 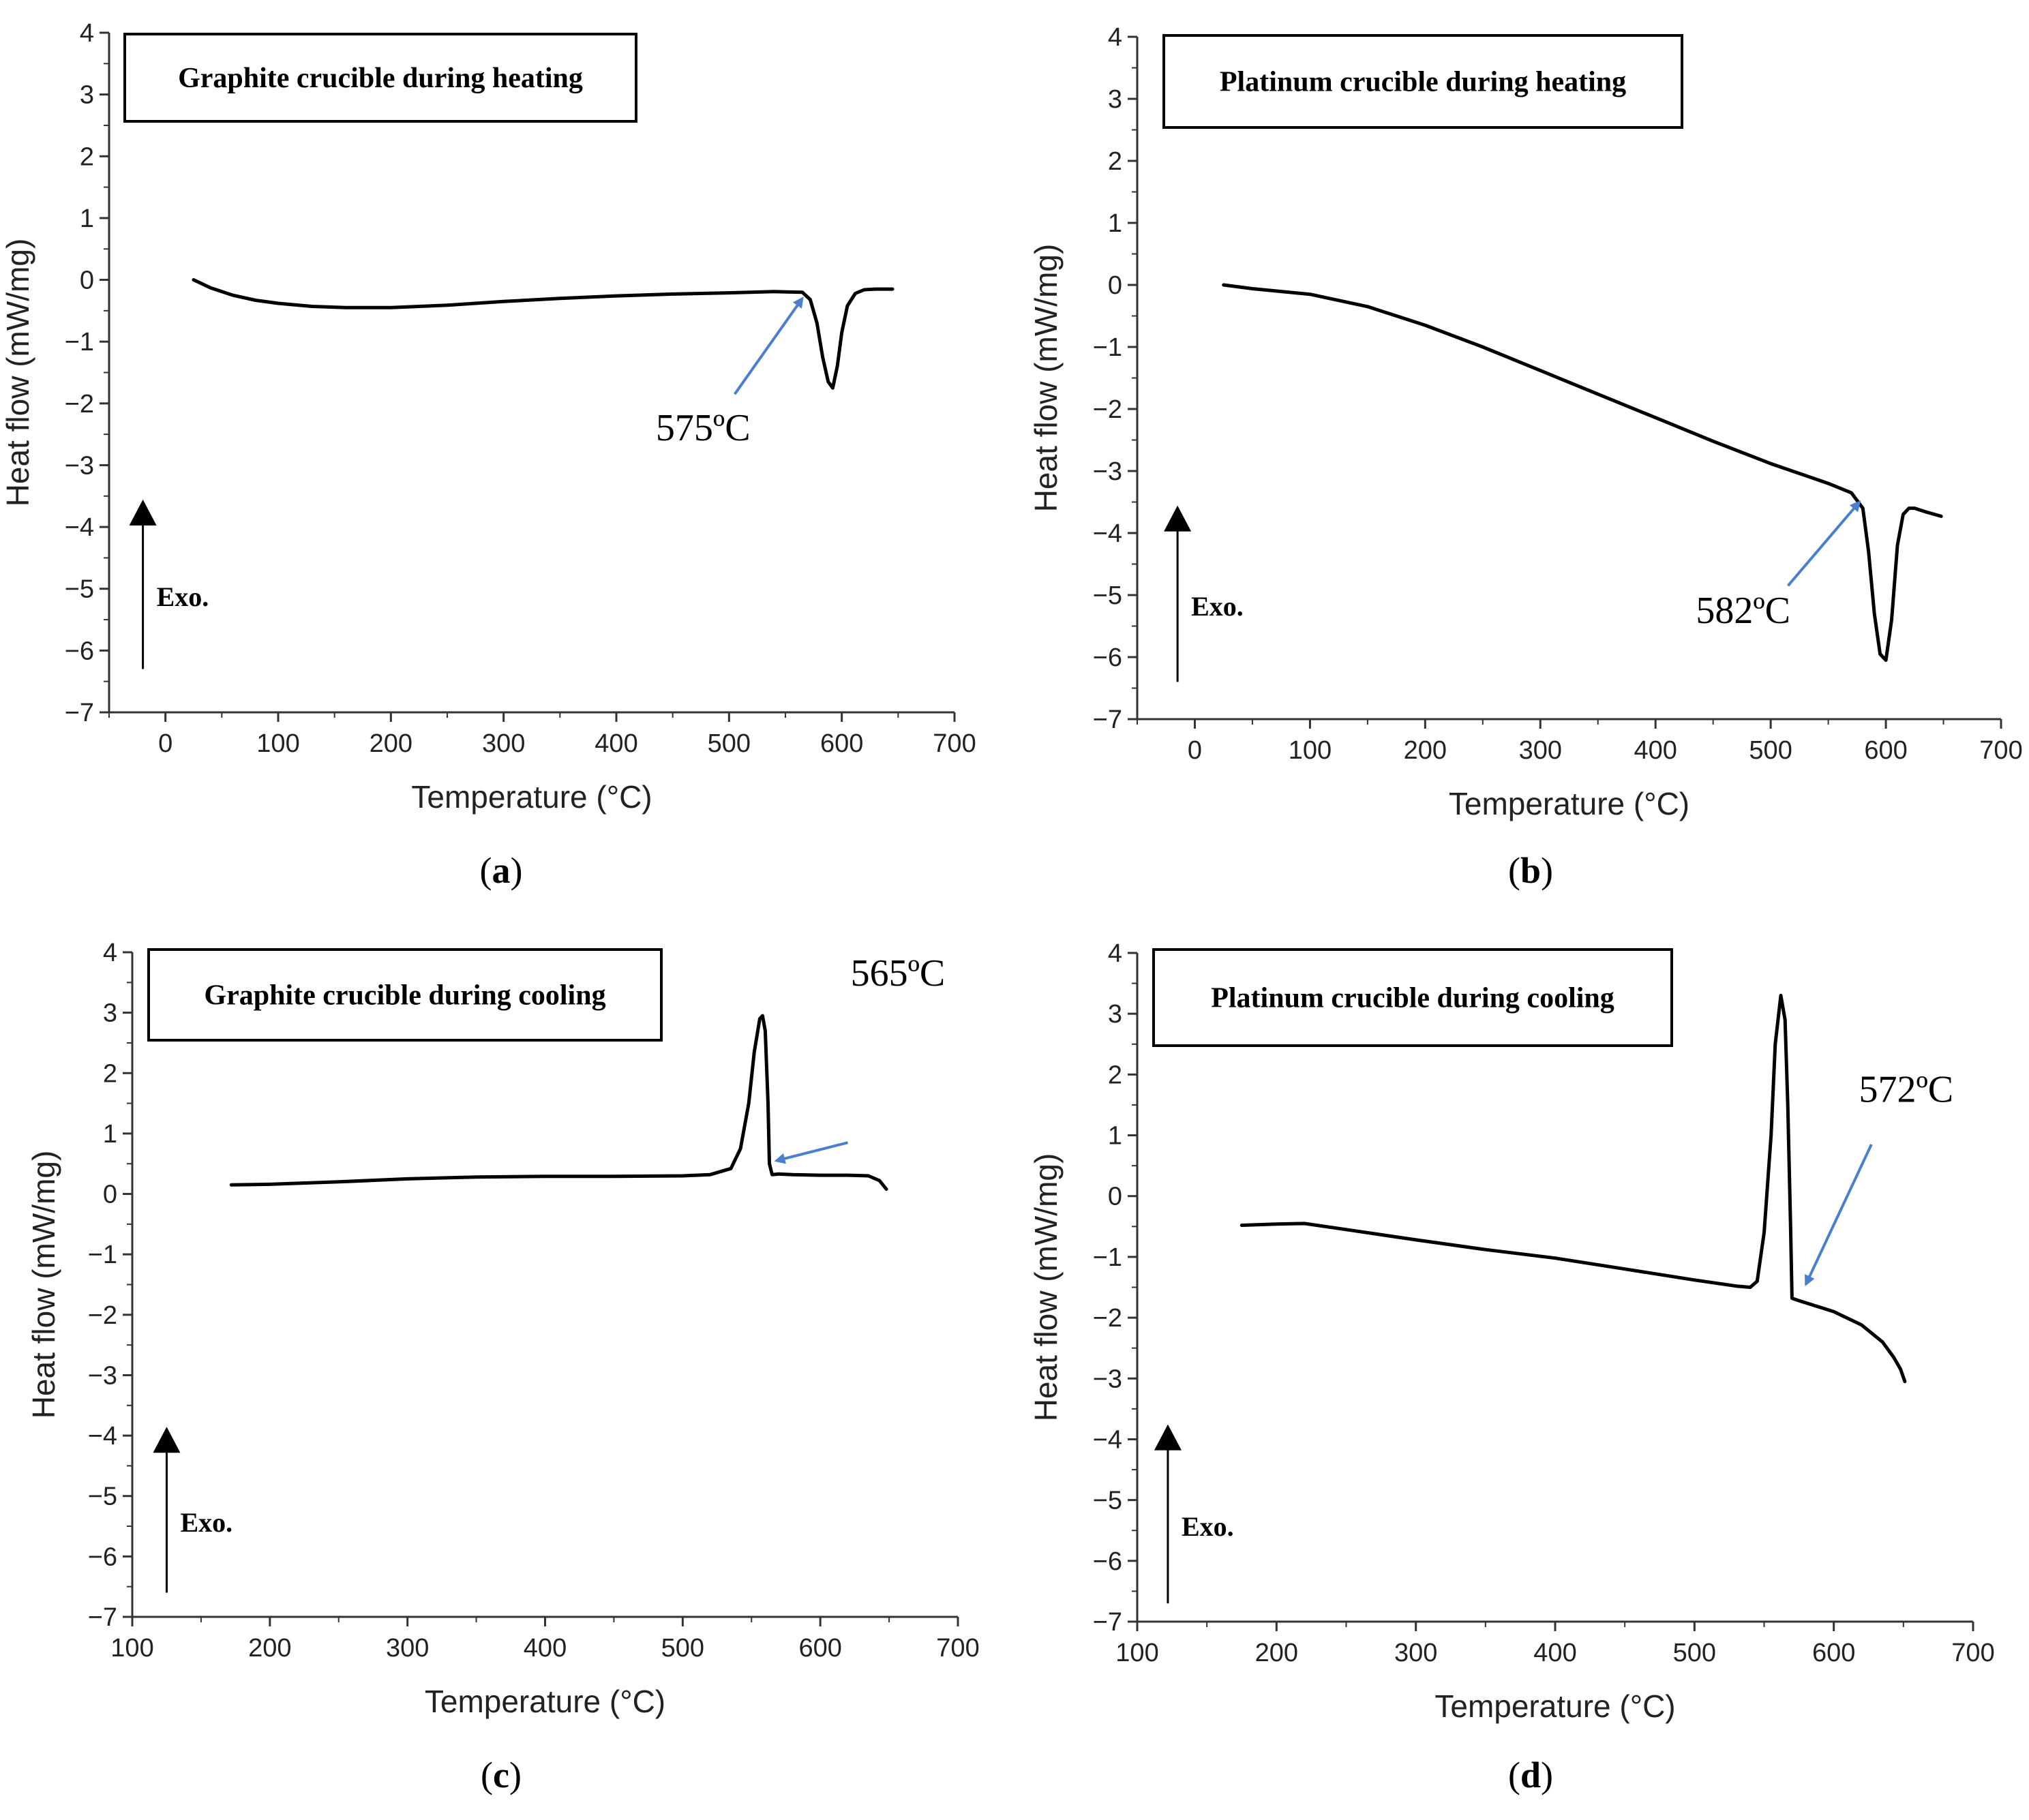 What do you see at coordinates (1530, 870) in the screenshot?
I see `panel-label: (b)` at bounding box center [1530, 870].